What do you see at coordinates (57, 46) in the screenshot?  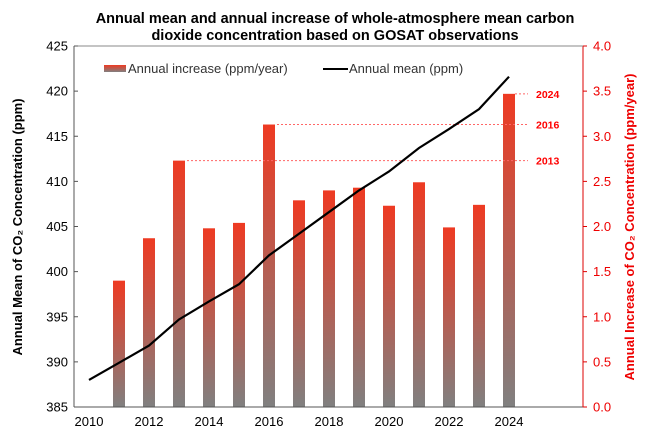 I see `left-tick-label: 425` at bounding box center [57, 46].